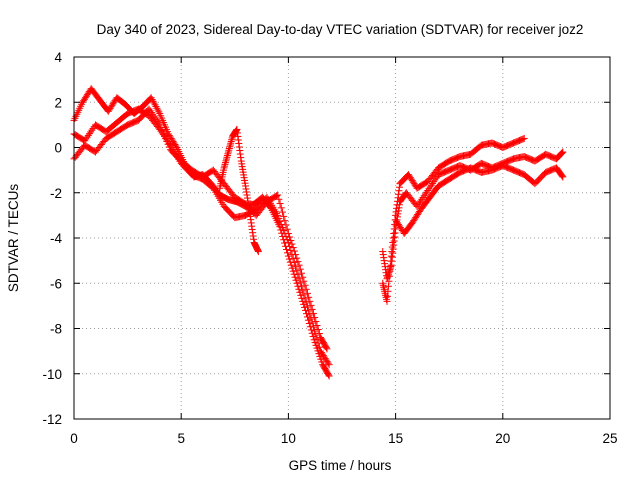 The height and width of the screenshot is (485, 640). What do you see at coordinates (609, 438) in the screenshot?
I see `x-tick-label: 25` at bounding box center [609, 438].